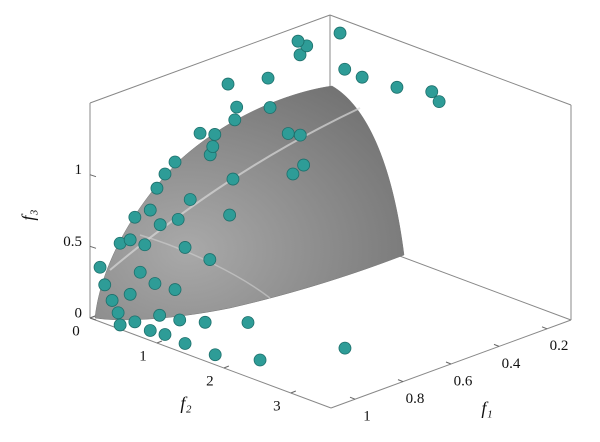  Describe the element at coordinates (486, 408) in the screenshot. I see `x-axis-label: f₁` at that location.